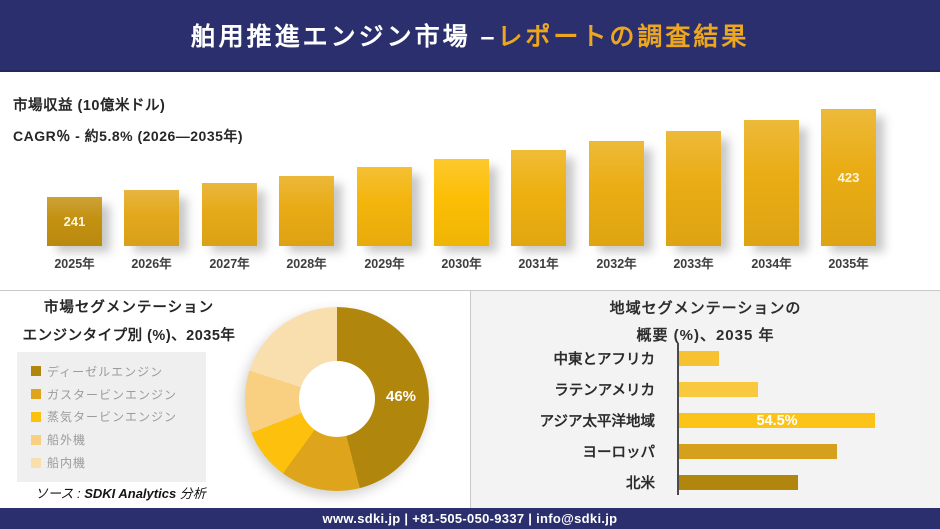 The width and height of the screenshot is (940, 529). I want to click on region-row-1: 中東とアフリカ, so click(705, 358).